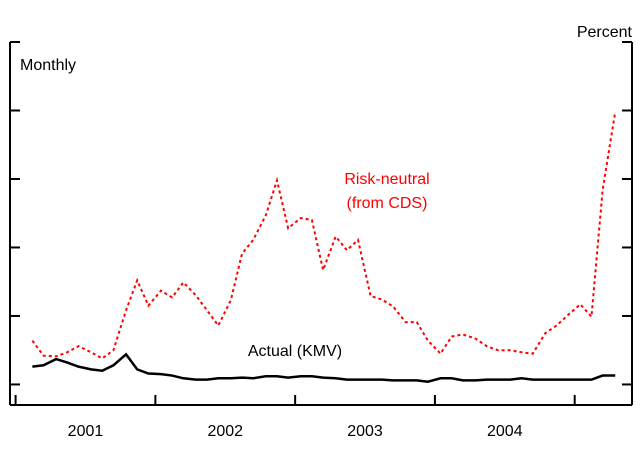 This screenshot has height=452, width=642. What do you see at coordinates (386, 179) in the screenshot?
I see `series-label: Risk-neutral` at bounding box center [386, 179].